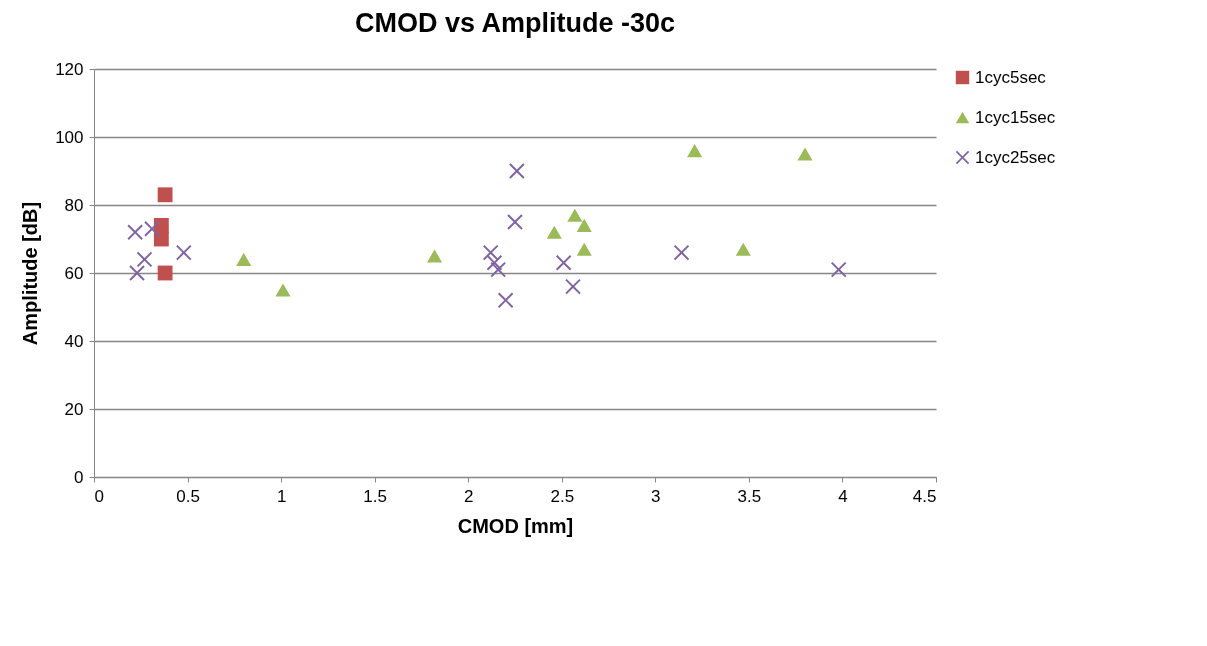 The width and height of the screenshot is (1207, 646). Describe the element at coordinates (468, 496) in the screenshot. I see `x-tick-label: 2` at that location.